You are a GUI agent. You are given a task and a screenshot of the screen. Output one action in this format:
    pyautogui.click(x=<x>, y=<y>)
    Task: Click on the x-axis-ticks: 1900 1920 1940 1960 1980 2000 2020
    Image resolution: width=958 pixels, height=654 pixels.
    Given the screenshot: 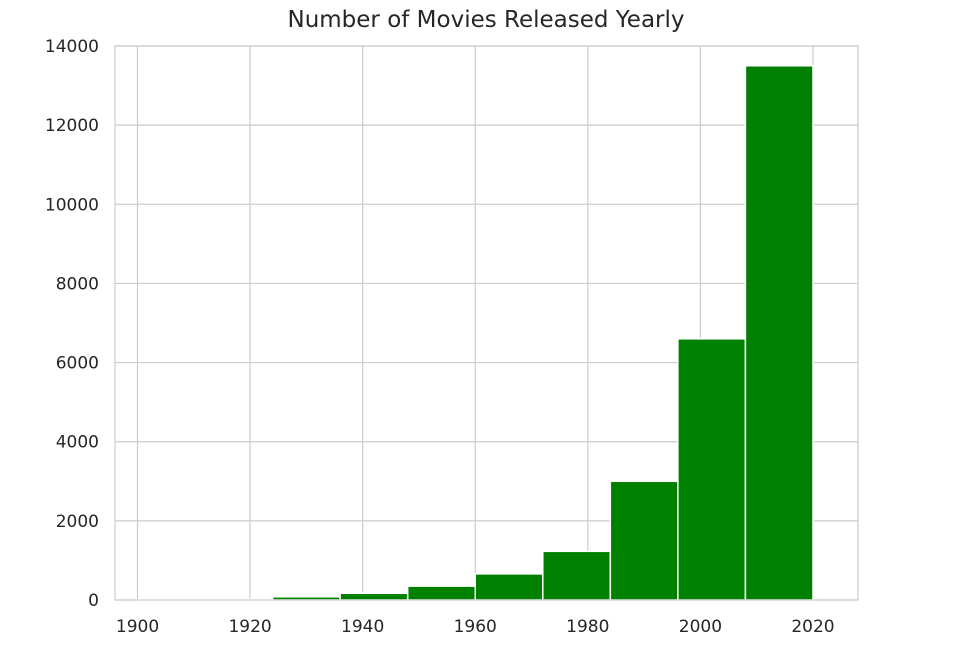 What is the action you would take?
    pyautogui.click(x=475, y=627)
    